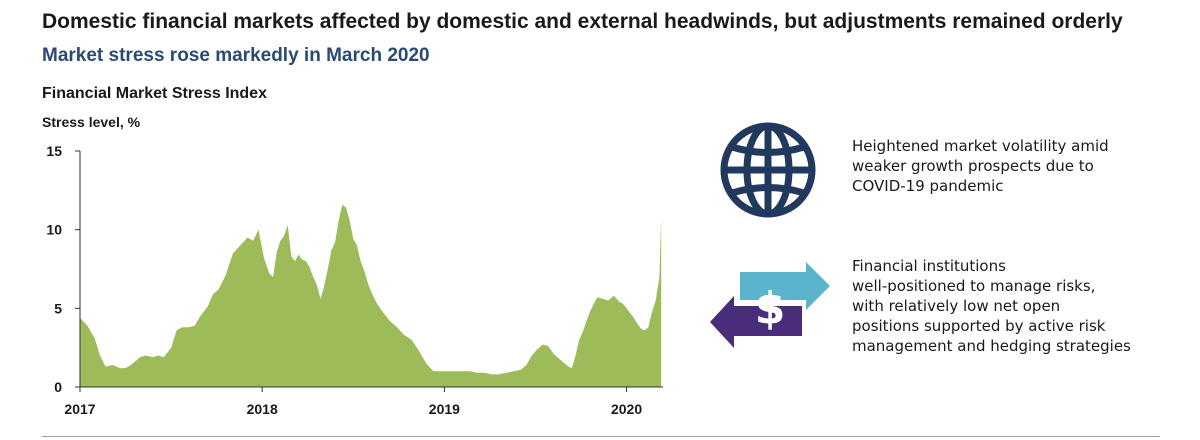 Image resolution: width=1200 pixels, height=440 pixels. I want to click on chart-title: Financial Market Stress Index, so click(154, 93).